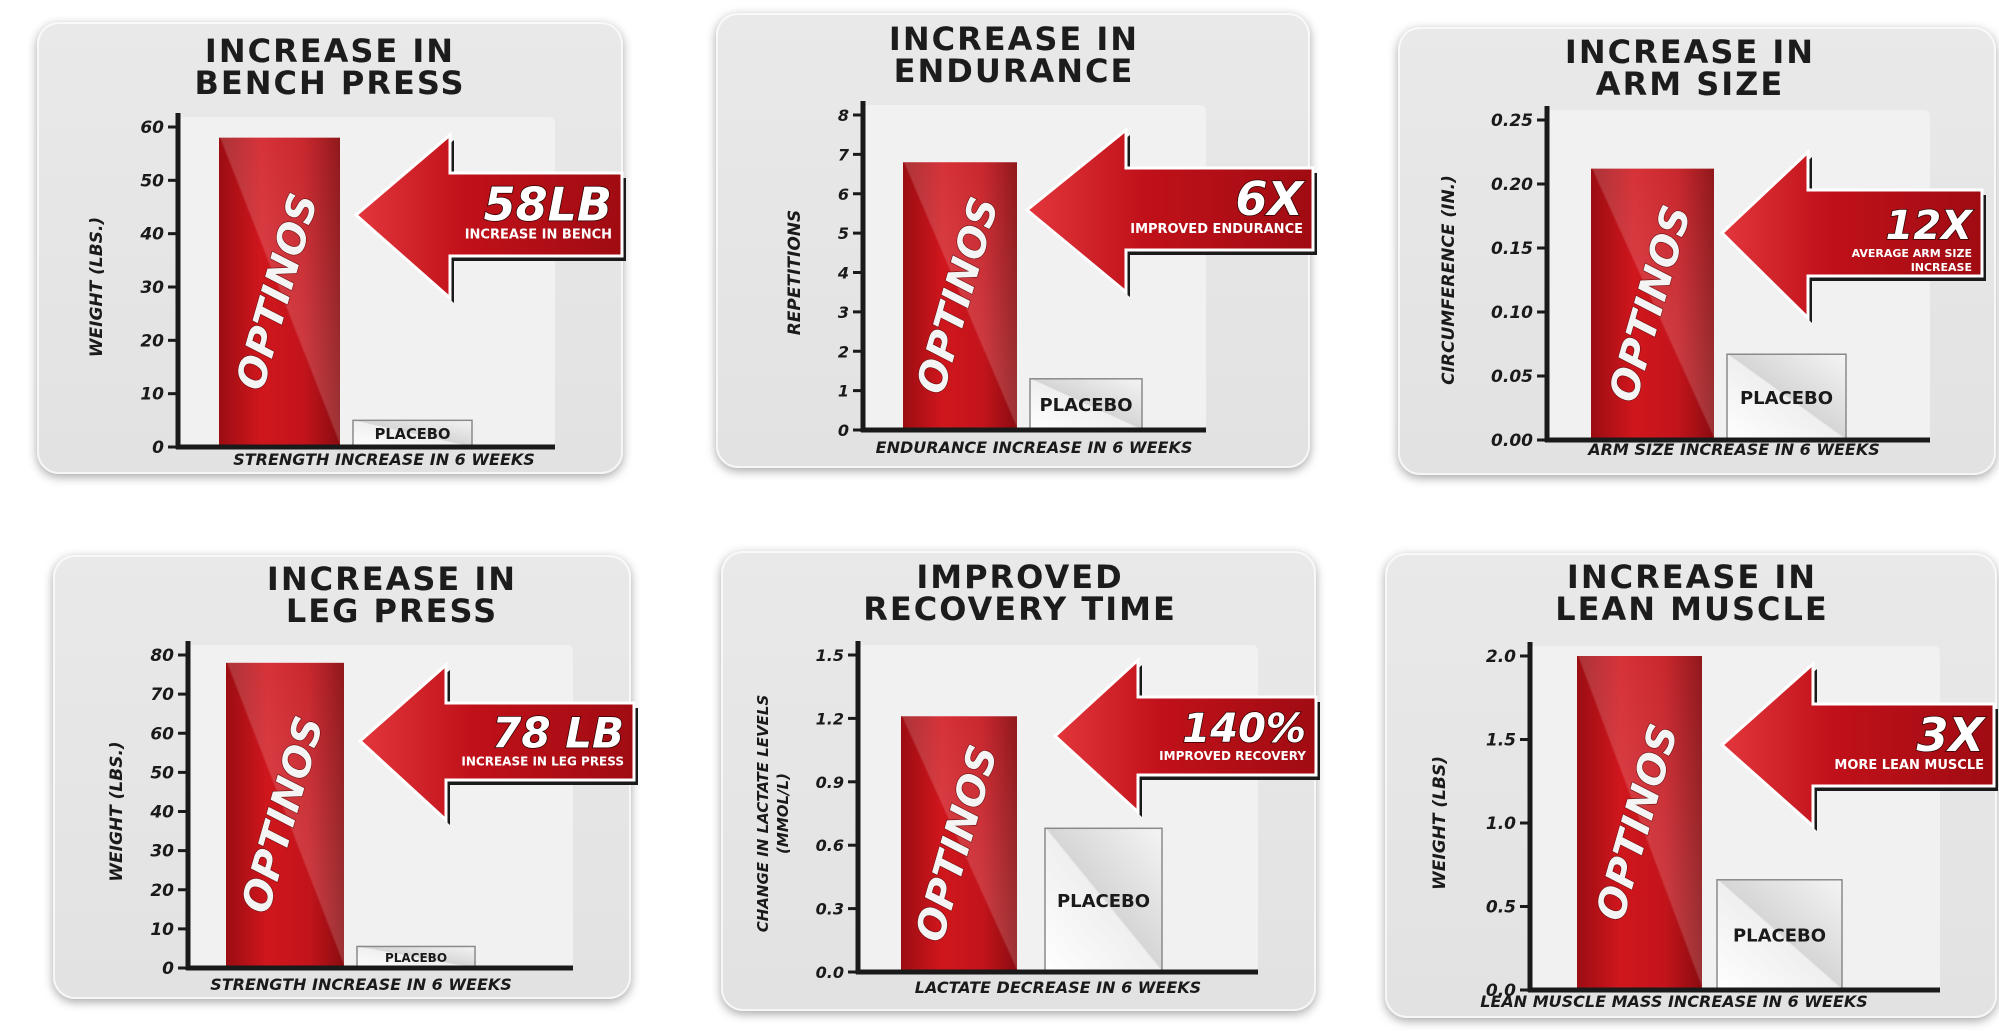 This screenshot has height=1031, width=1999. I want to click on y-tick-label: 70, so click(162, 695).